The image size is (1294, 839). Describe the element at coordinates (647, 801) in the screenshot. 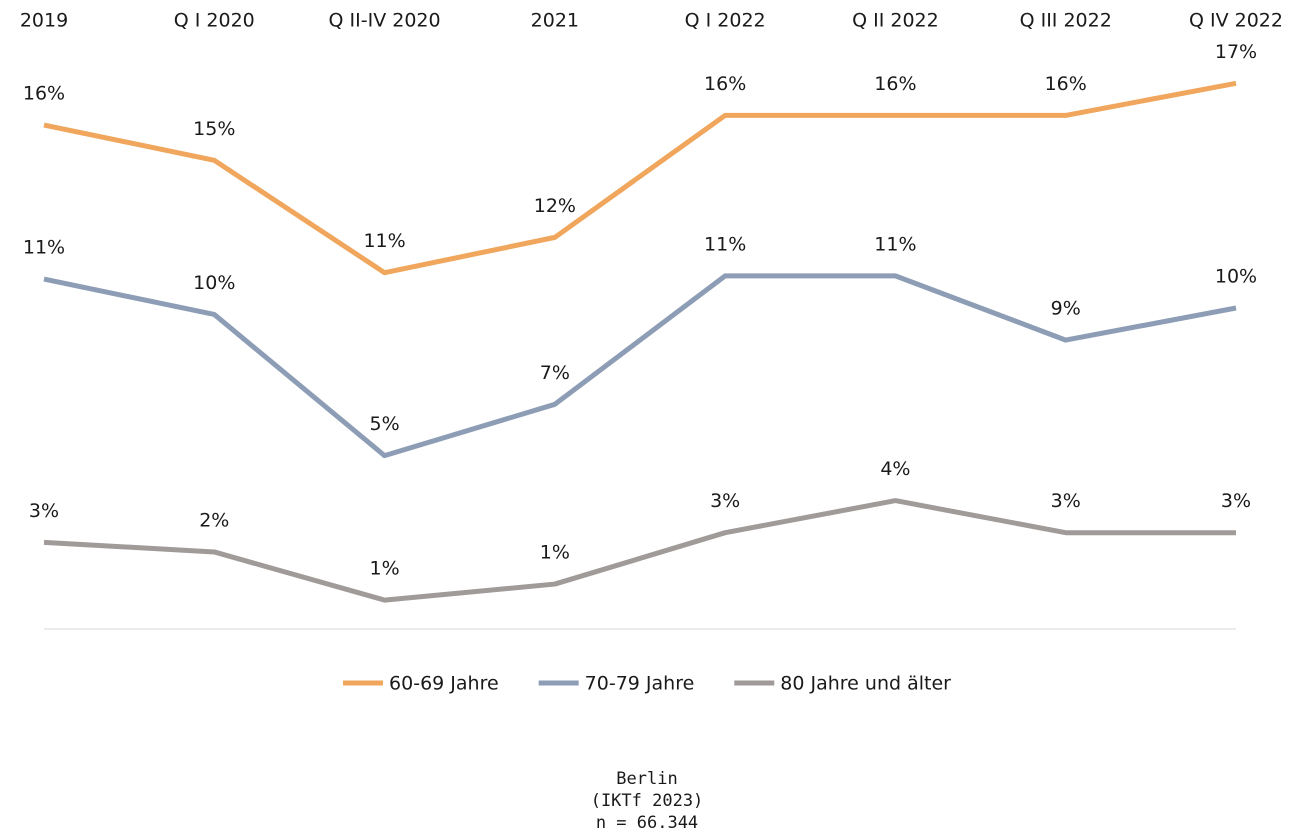

I see `source-line: (IKTf 2023)` at that location.